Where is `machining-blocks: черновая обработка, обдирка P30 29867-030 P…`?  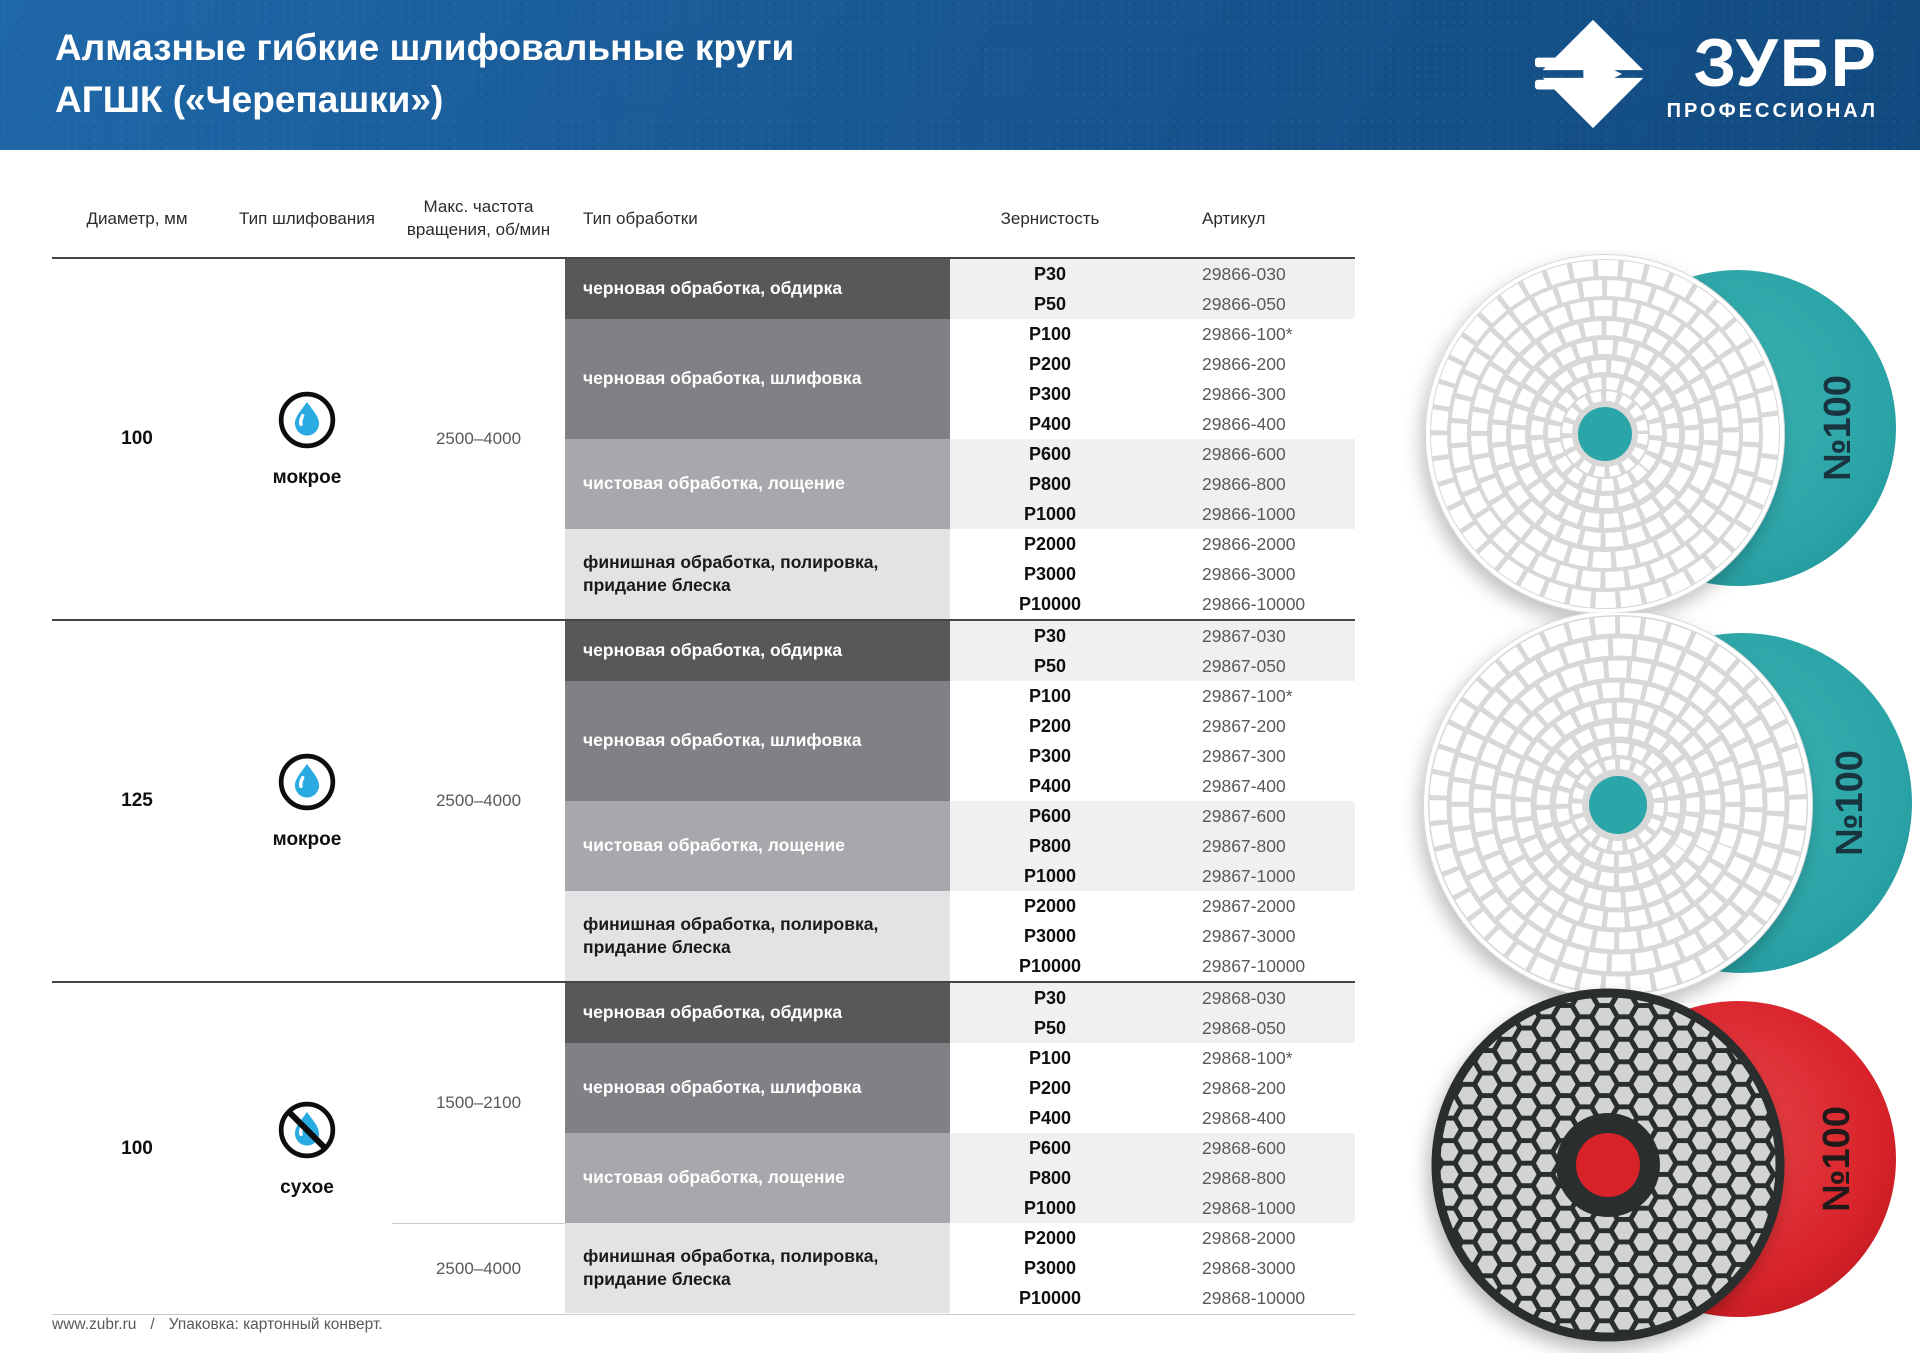 machining-blocks: черновая обработка, обдирка P30 29867-030 P… is located at coordinates (960, 801).